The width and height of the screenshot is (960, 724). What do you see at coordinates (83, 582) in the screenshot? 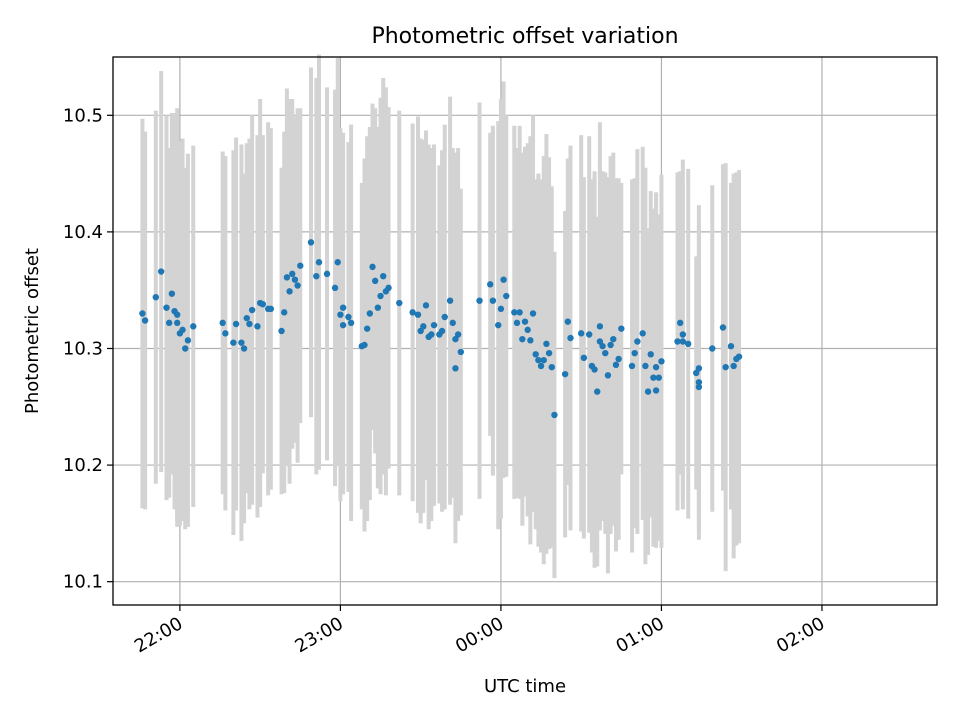
I see `y-tick-label: 10.1` at bounding box center [83, 582].